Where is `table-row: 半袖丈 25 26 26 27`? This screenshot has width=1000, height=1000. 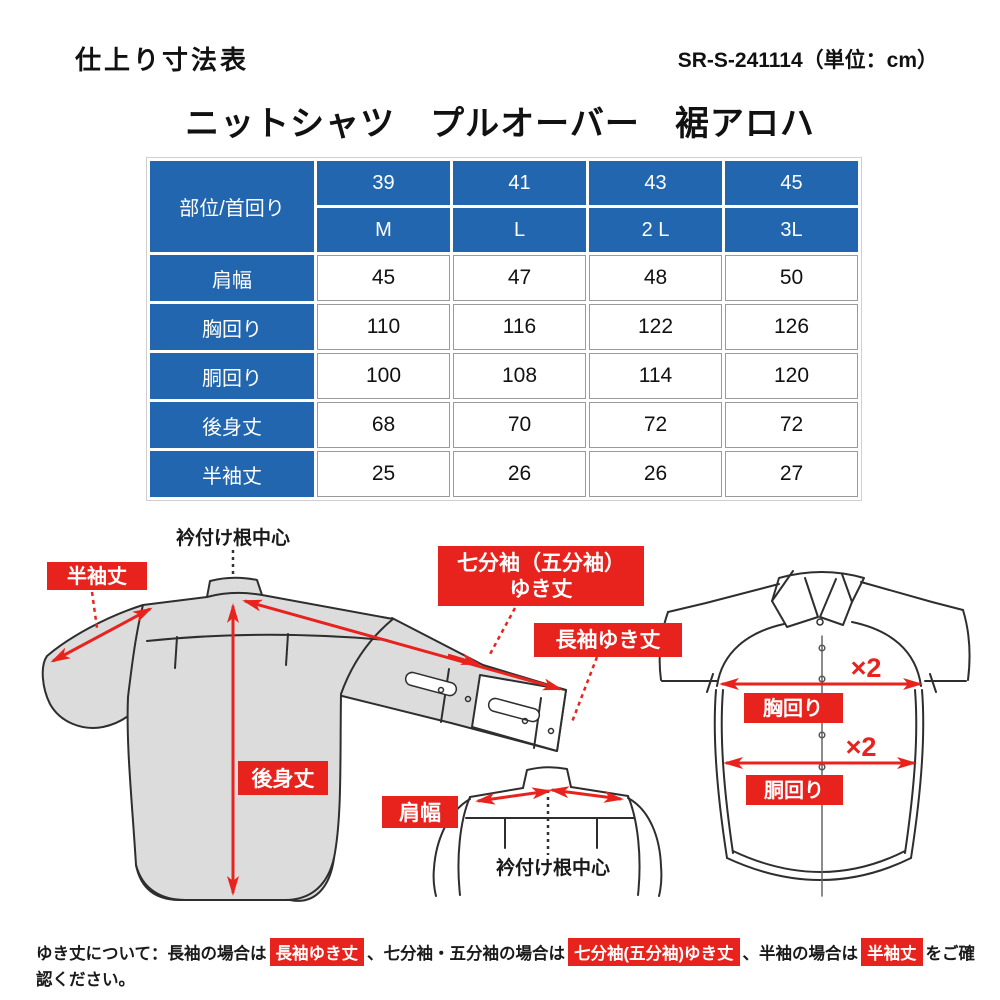
table-row: 半袖丈 25 26 26 27 is located at coordinates (504, 474).